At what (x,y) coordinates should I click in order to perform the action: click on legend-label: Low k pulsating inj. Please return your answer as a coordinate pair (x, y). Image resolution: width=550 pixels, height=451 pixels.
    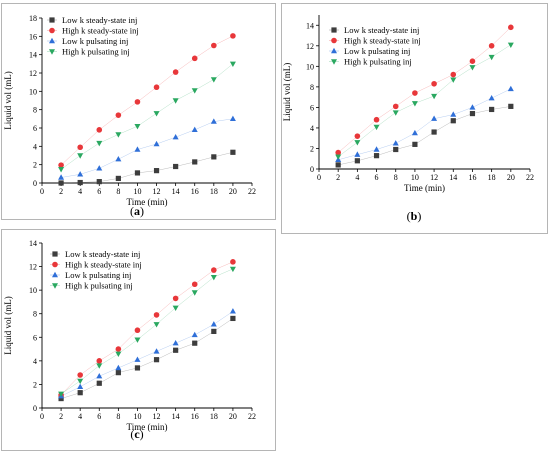
    Looking at the image, I should click on (98, 275).